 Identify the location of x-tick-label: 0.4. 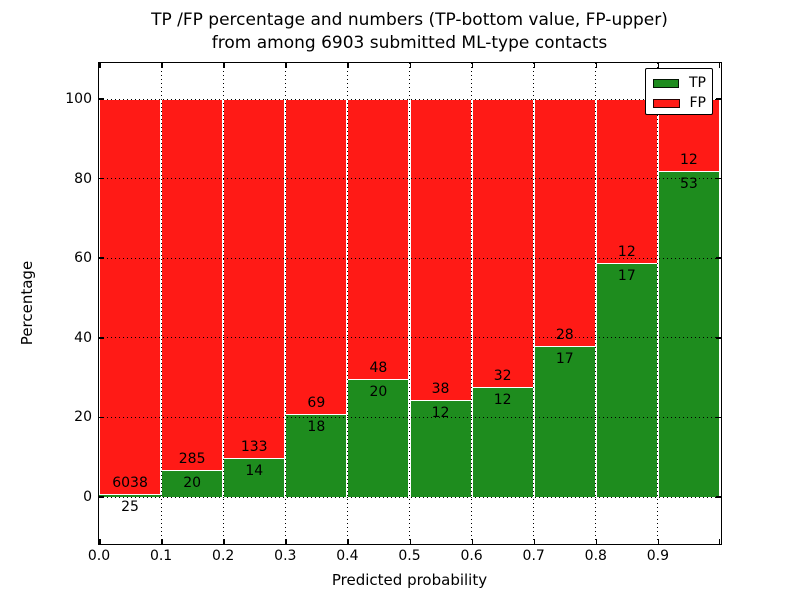
(347, 556).